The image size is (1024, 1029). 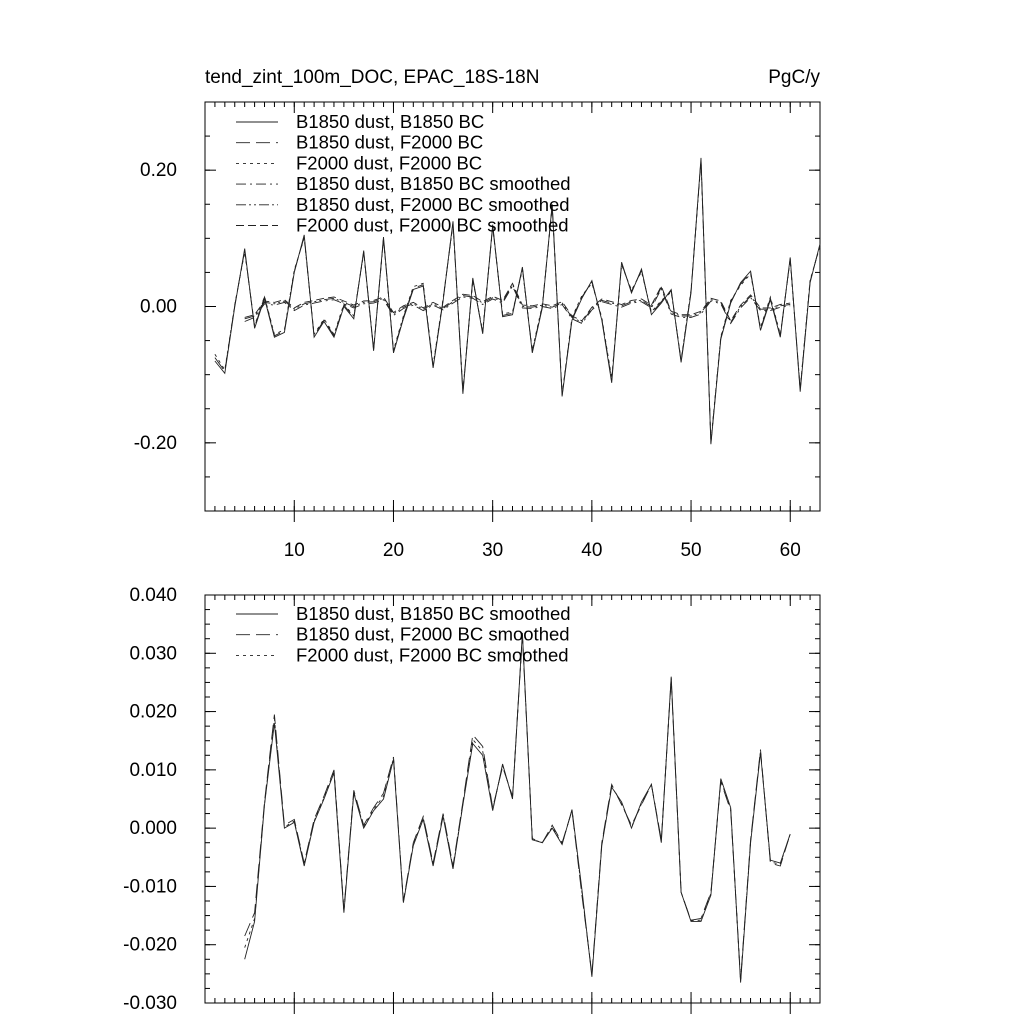 I want to click on y-tick-label: 0.040, so click(x=153, y=595).